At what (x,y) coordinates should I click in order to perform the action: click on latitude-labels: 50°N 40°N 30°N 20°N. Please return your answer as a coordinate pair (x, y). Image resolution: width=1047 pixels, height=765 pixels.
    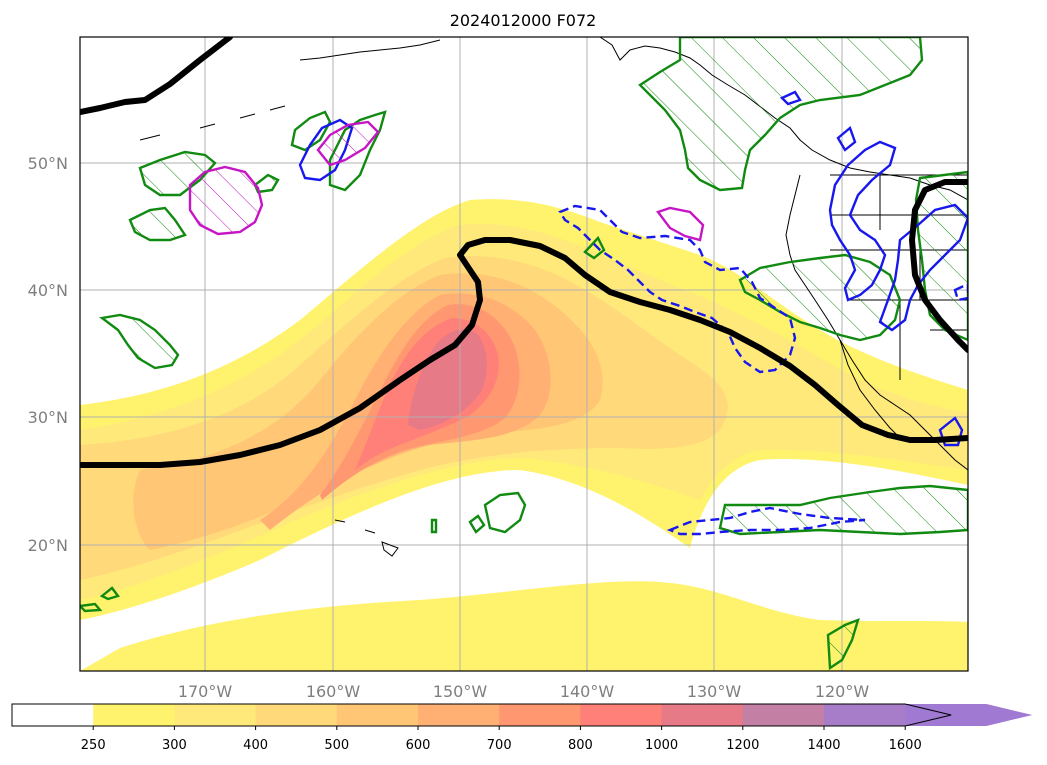
    Looking at the image, I should click on (48, 354).